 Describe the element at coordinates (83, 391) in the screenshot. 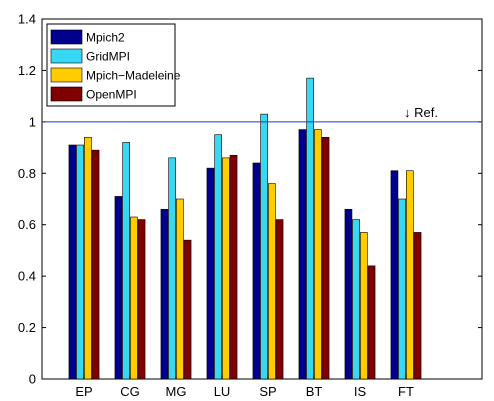

I see `x-tick-label: EP` at that location.